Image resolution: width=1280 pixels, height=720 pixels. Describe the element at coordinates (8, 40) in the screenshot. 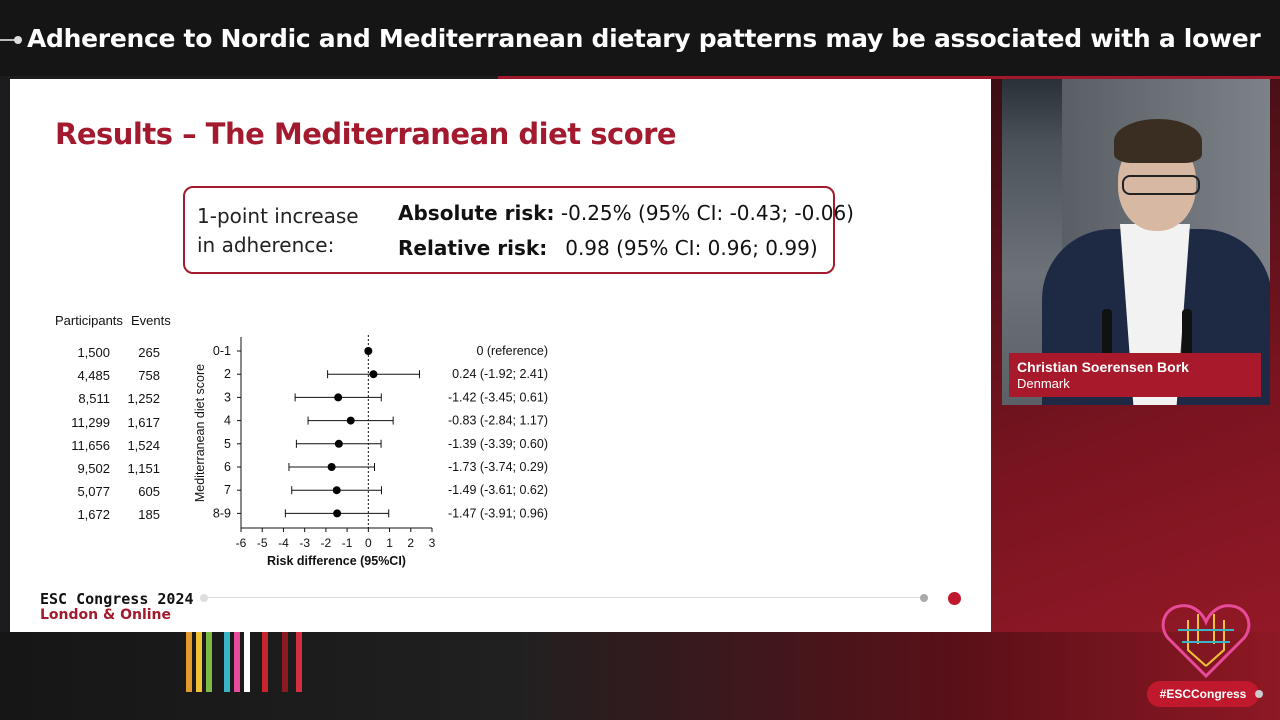

I see `banner-line` at that location.